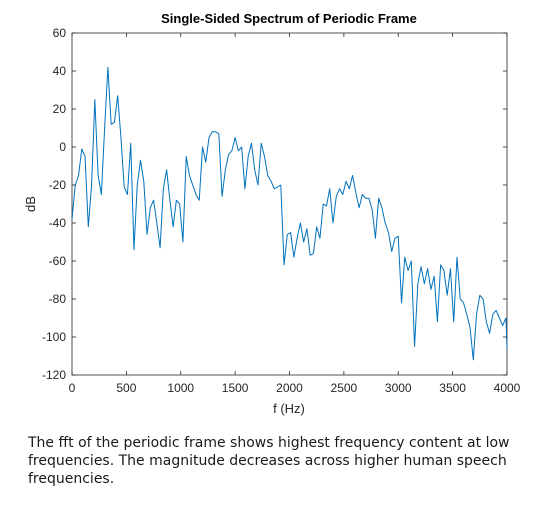 The height and width of the screenshot is (505, 560). Describe the element at coordinates (60, 71) in the screenshot. I see `y-tick-label: 40` at that location.